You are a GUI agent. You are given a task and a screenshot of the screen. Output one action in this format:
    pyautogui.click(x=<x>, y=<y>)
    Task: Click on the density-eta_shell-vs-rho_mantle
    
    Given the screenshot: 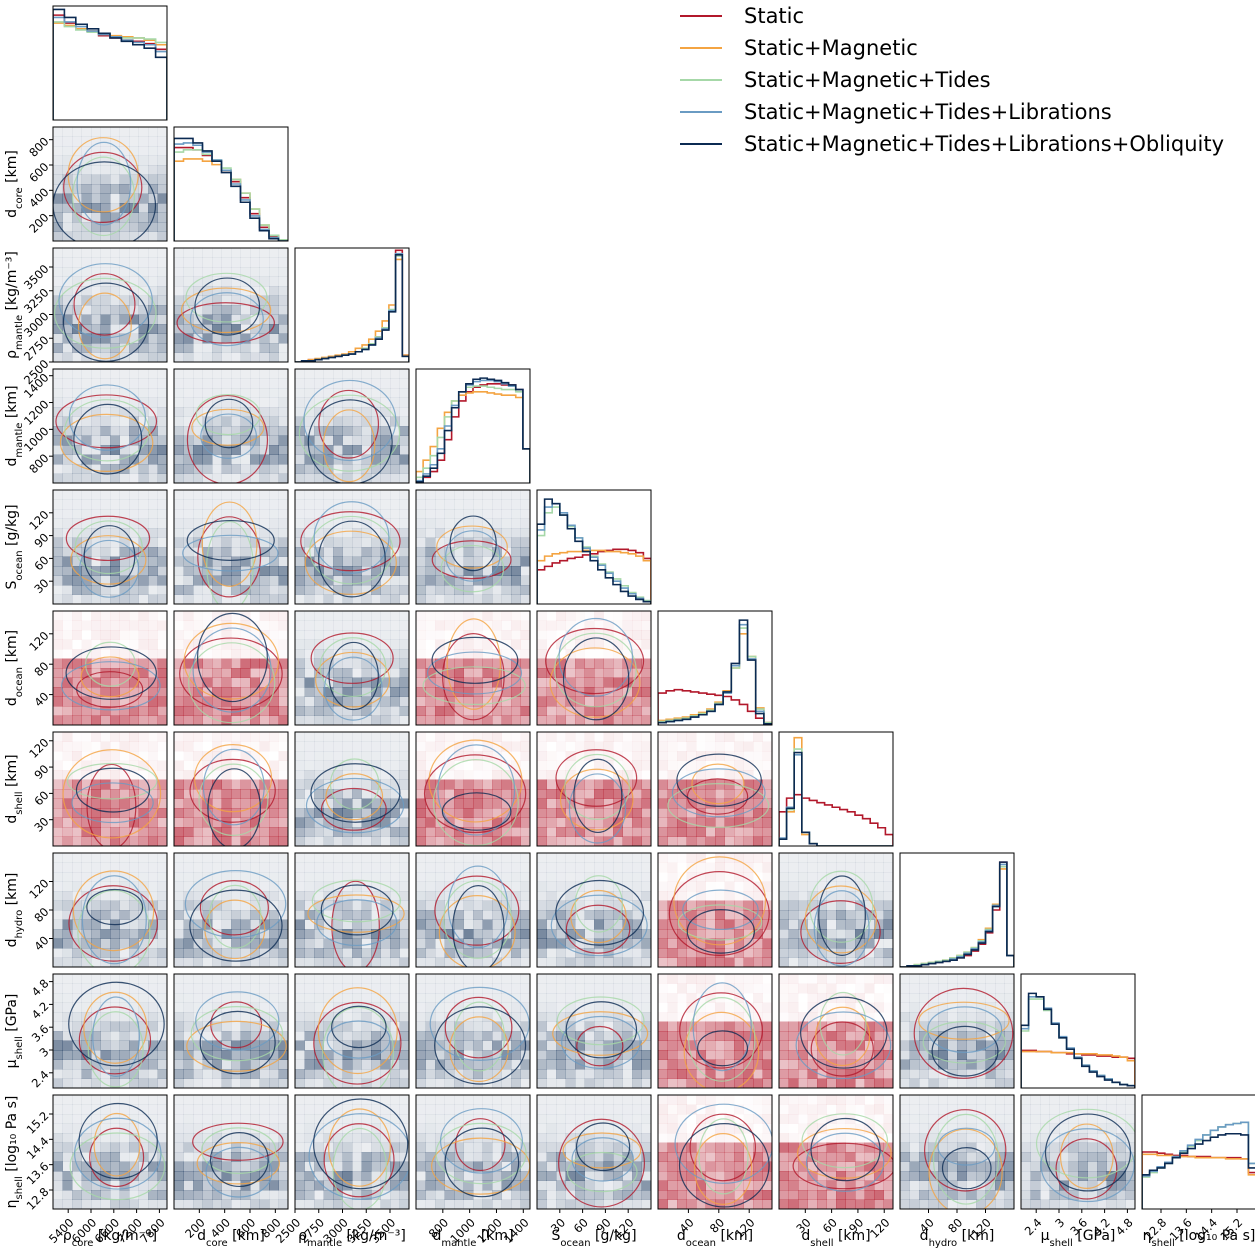 What is the action you would take?
    pyautogui.click(x=352, y=1152)
    